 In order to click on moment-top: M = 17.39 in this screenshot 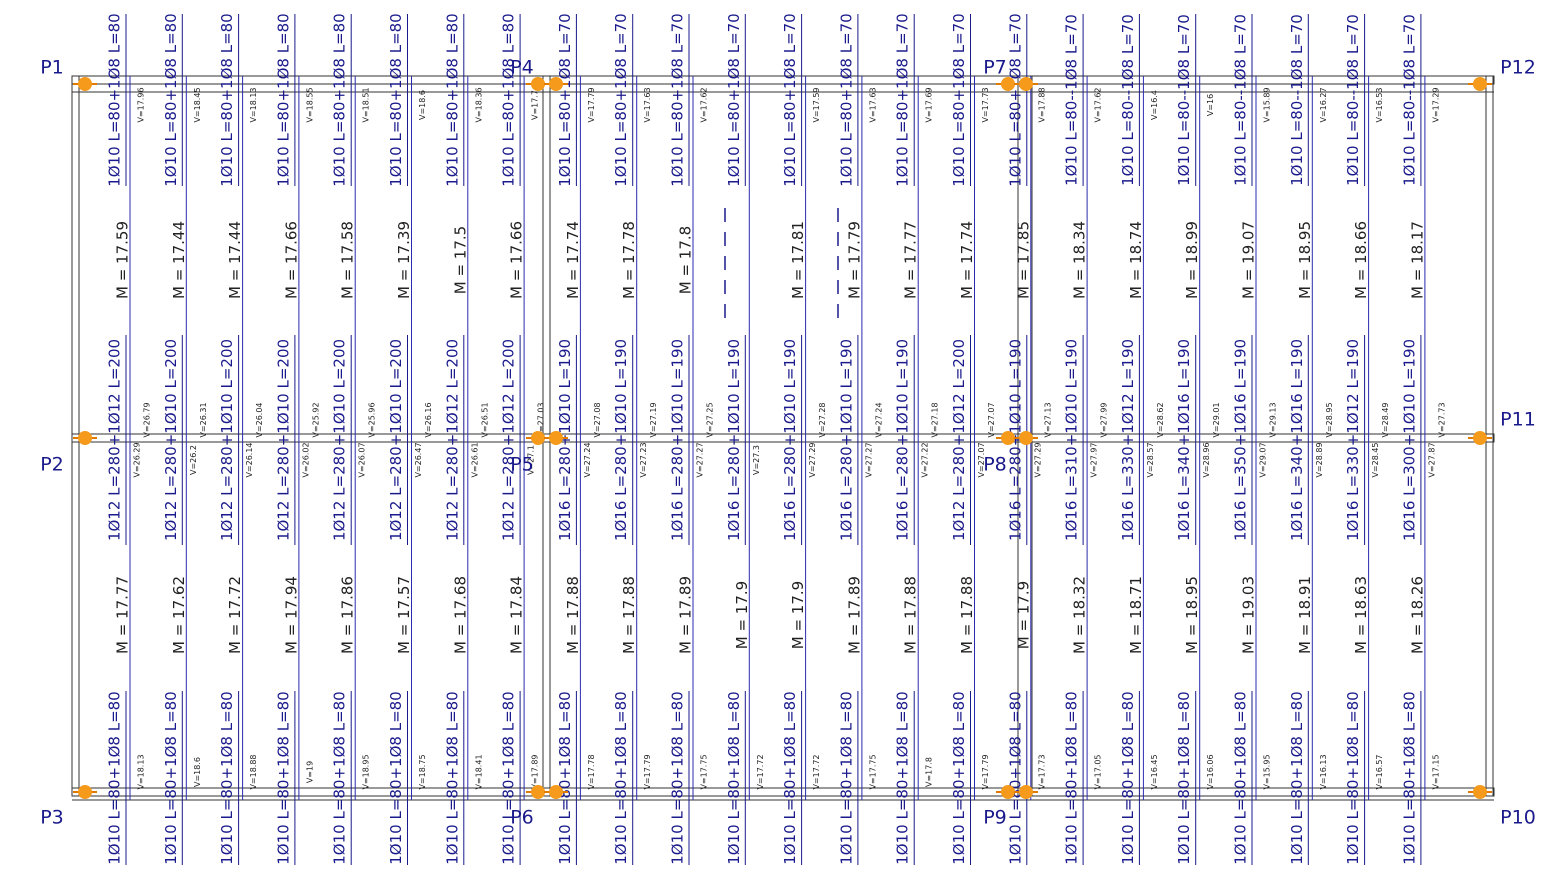, I will do `click(404, 260)`.